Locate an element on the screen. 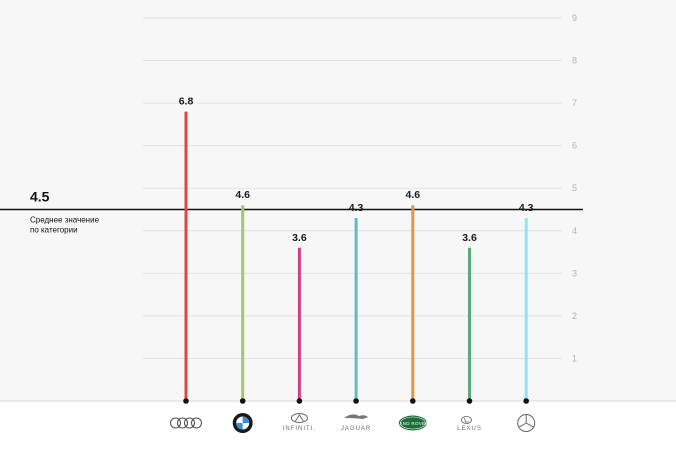  audi-rings-icon is located at coordinates (186, 423).